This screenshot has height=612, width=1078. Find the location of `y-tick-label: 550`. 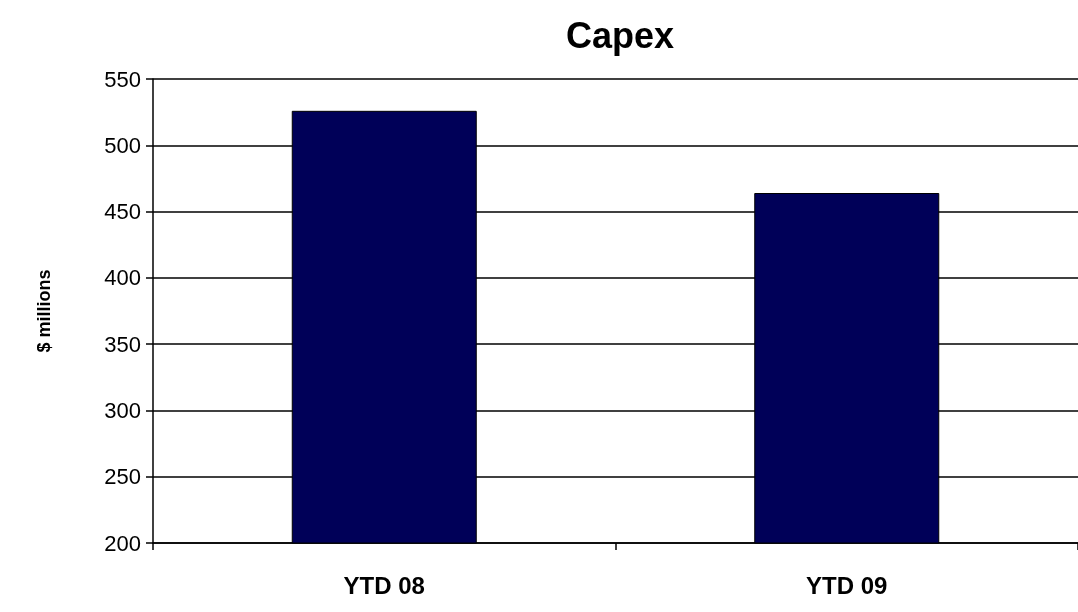

y-tick-label: 550 is located at coordinates (122, 79).